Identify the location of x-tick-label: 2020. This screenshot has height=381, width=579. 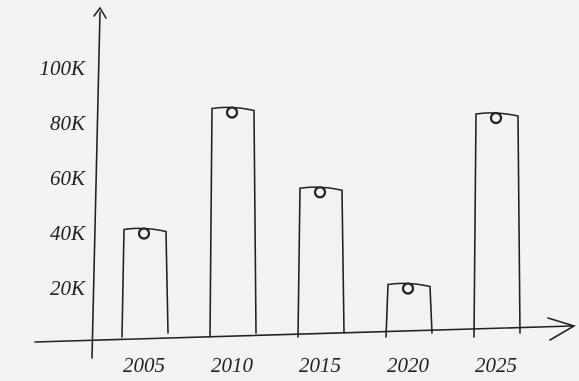
(408, 365).